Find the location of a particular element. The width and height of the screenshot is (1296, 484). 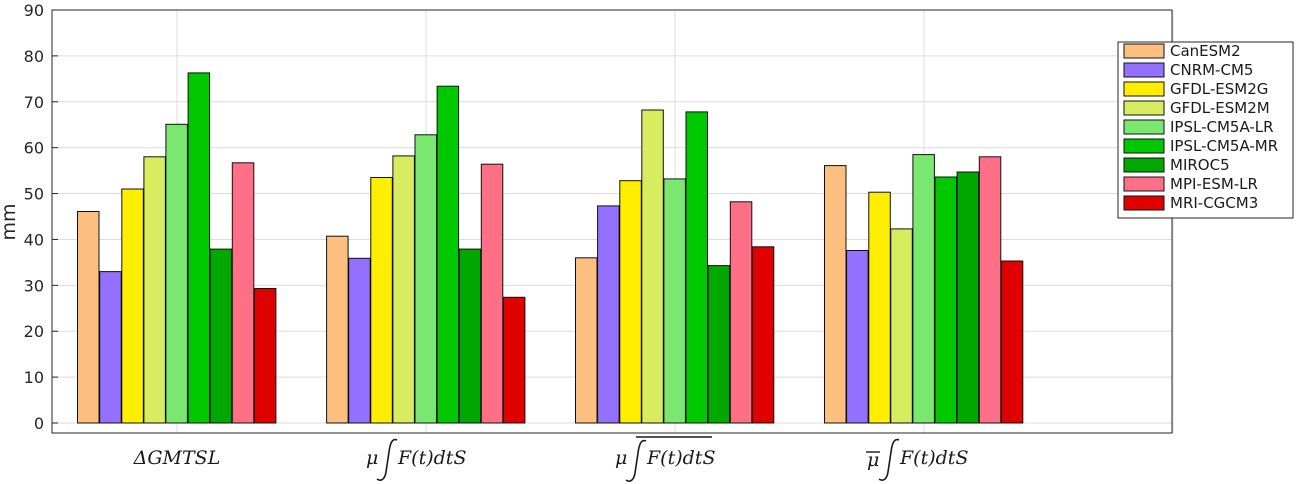

legend-label: GFDL-ESM2M is located at coordinates (1220, 108).